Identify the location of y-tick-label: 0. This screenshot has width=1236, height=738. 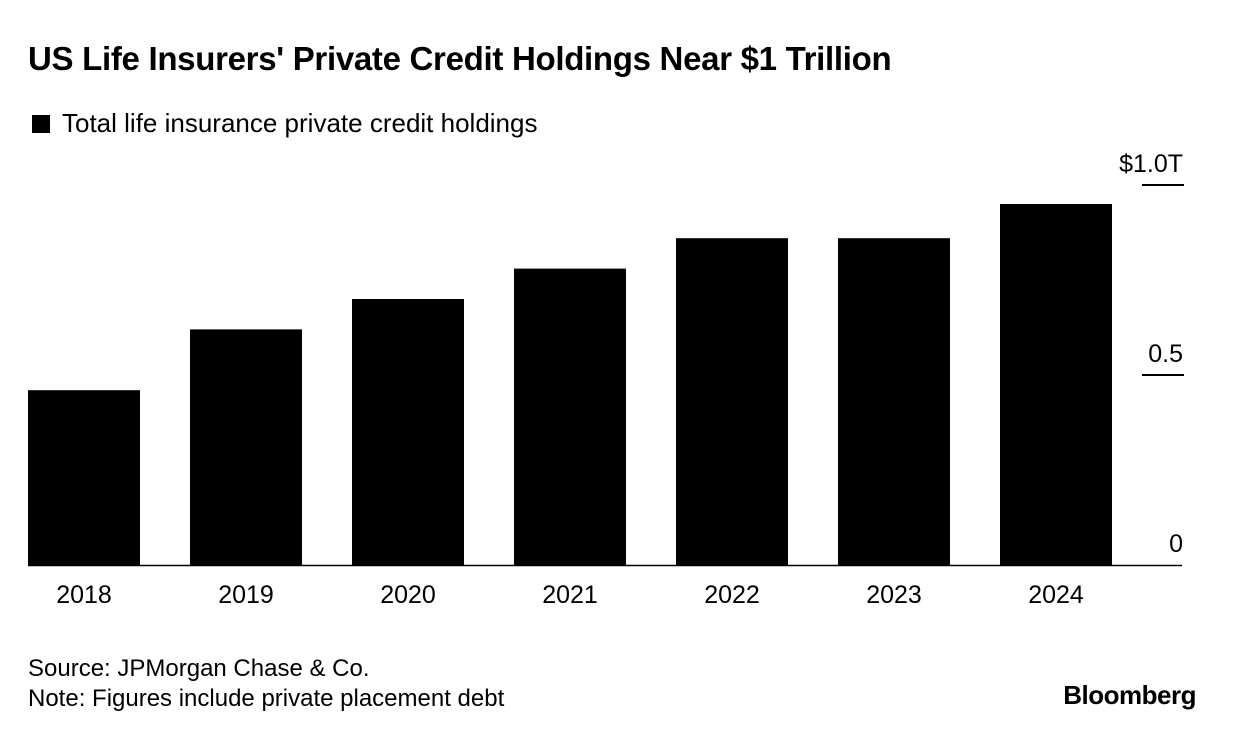
(1176, 544).